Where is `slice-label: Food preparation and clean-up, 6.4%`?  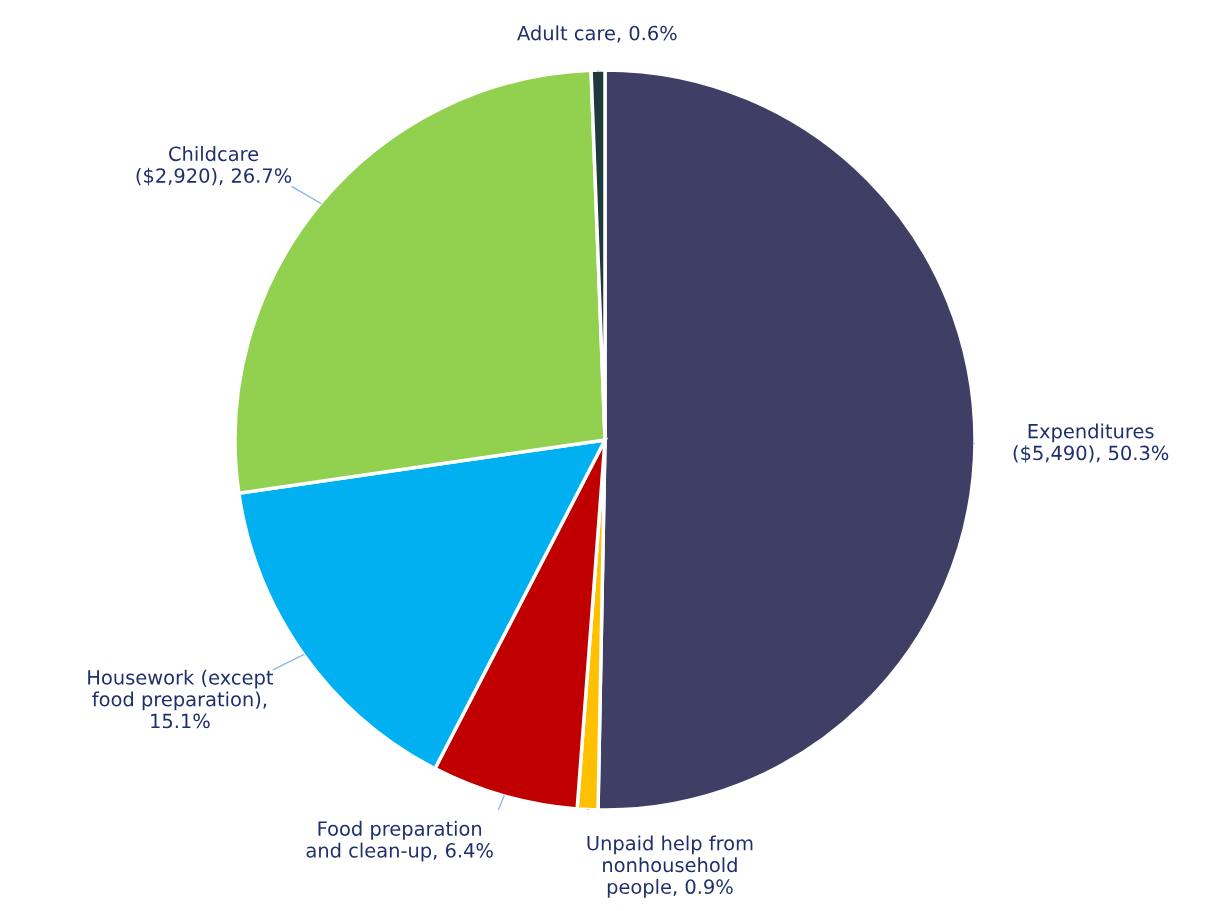 slice-label: Food preparation and clean-up, 6.4% is located at coordinates (399, 841).